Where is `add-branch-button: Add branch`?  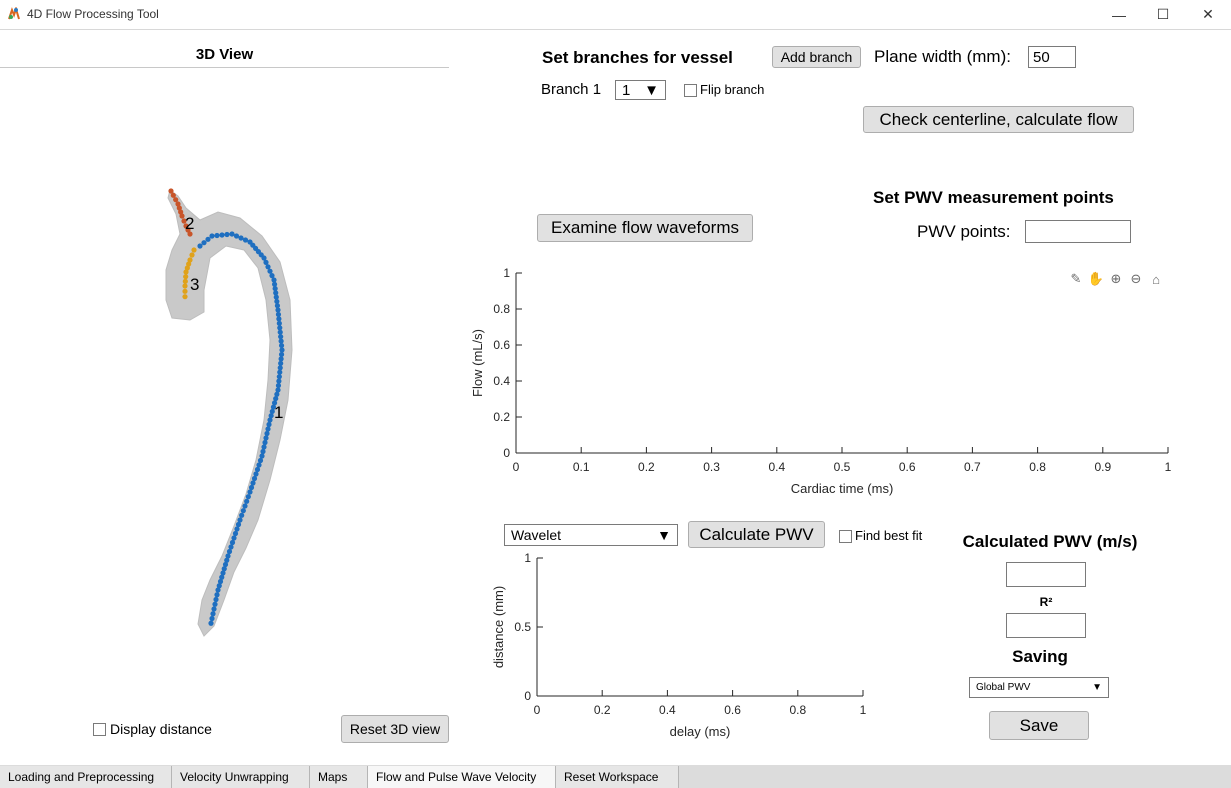
add-branch-button: Add branch is located at coordinates (816, 57).